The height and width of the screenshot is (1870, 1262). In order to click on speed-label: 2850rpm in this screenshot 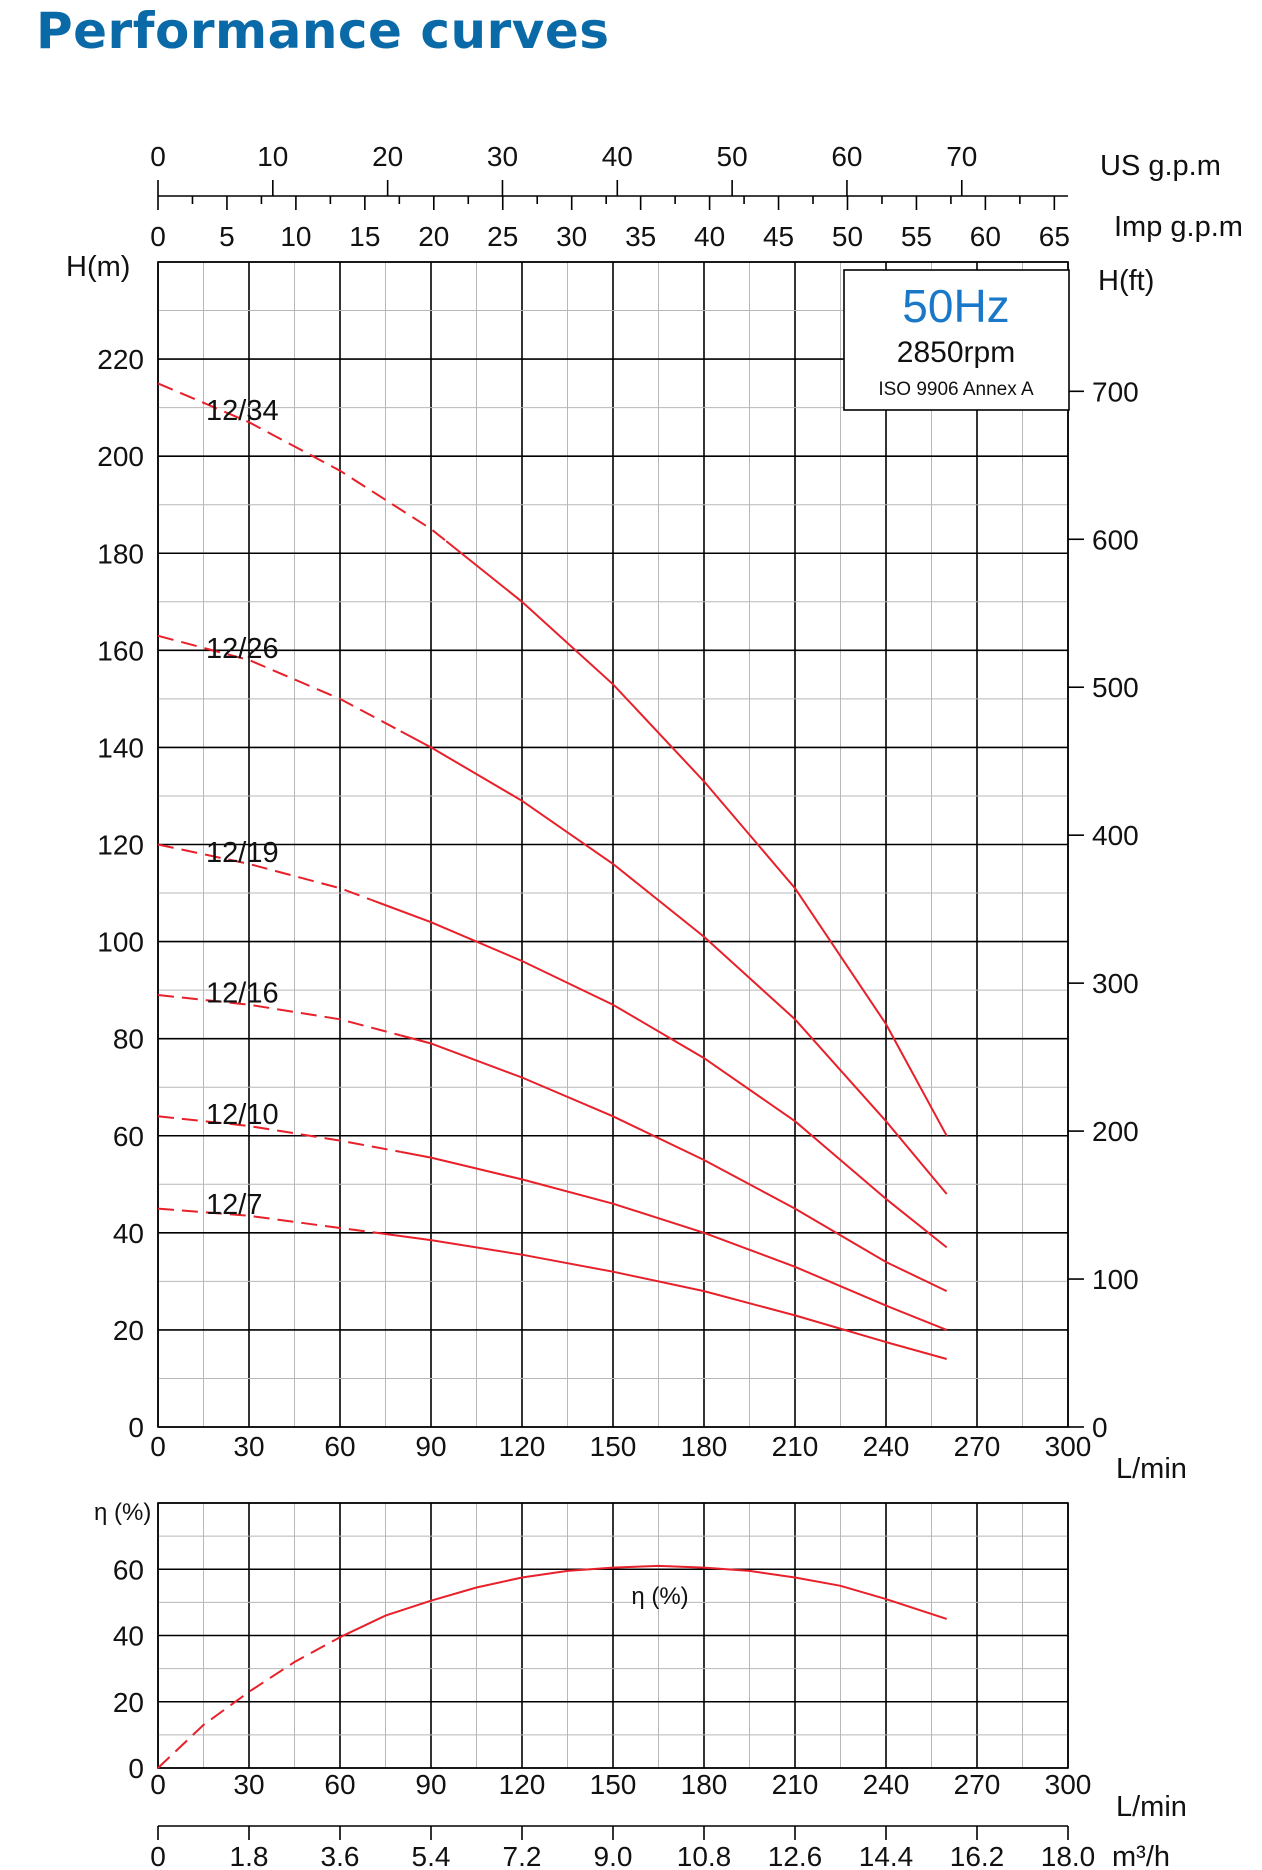, I will do `click(956, 352)`.